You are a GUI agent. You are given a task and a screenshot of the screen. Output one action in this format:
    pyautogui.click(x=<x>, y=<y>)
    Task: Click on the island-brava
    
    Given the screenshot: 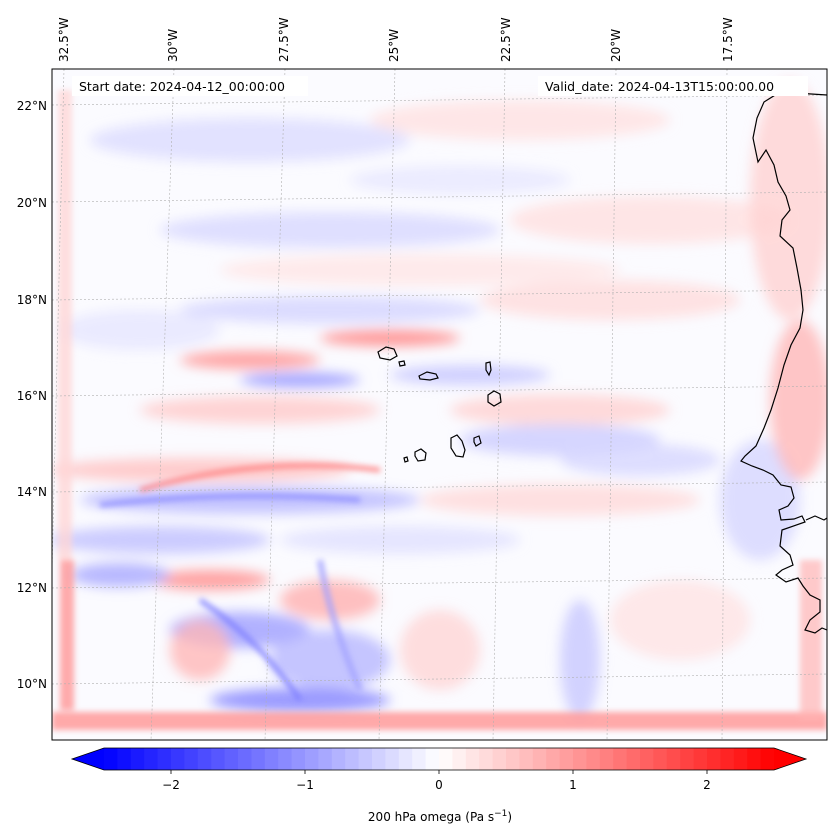 What is the action you would take?
    pyautogui.click(x=406, y=459)
    